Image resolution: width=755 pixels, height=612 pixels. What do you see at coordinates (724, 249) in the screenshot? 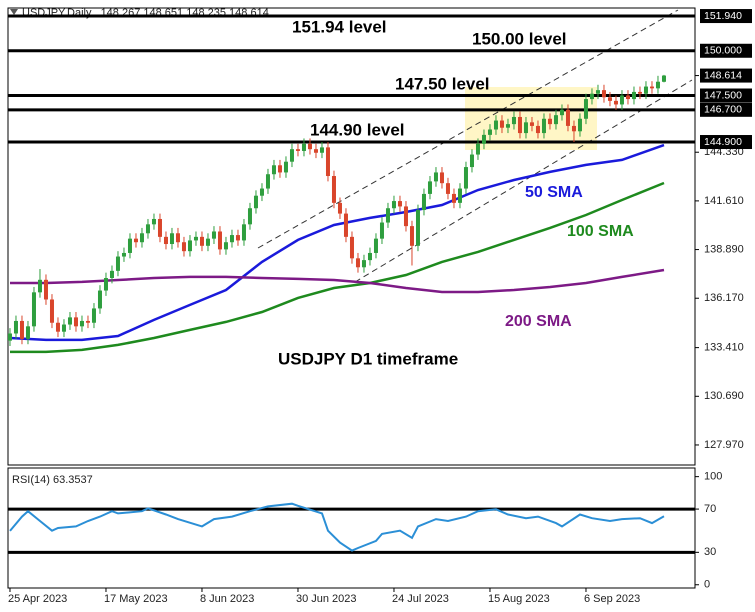
I see `y-tick-label: 138.890` at bounding box center [724, 249].